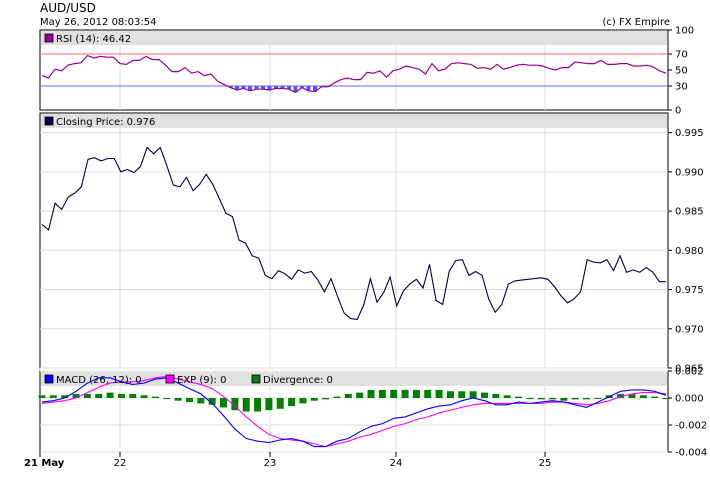  Describe the element at coordinates (68, 8) in the screenshot. I see `chart-title: AUD/USD` at that location.